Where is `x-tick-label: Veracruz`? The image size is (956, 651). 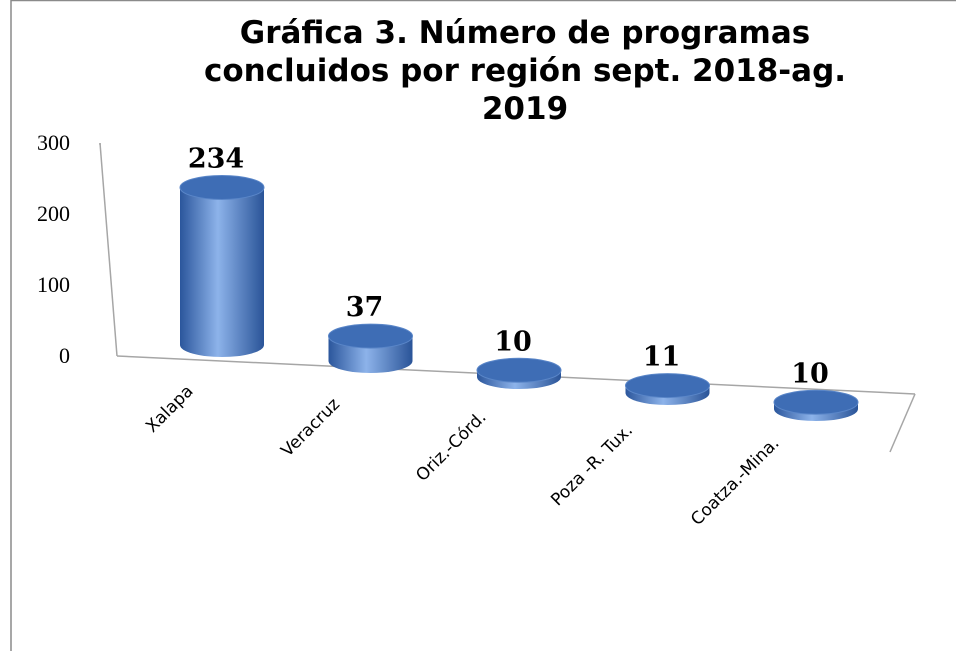
x-tick-label: Veracruz is located at coordinates (310, 427).